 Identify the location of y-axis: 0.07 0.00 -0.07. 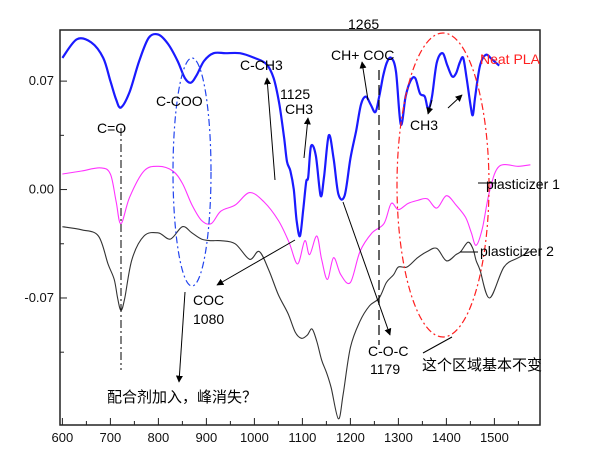
(45, 213).